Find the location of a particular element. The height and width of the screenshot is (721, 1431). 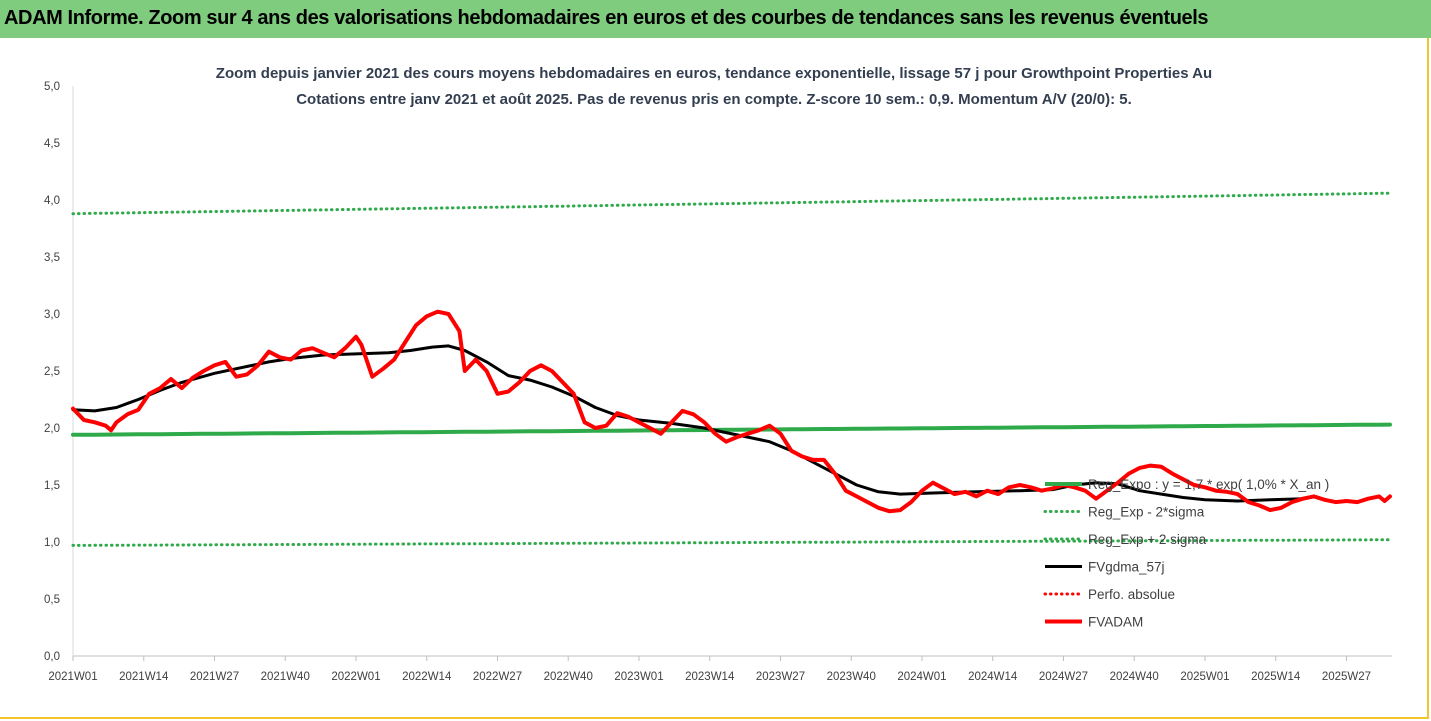

y-tick-label: 3,5 is located at coordinates (52, 258).